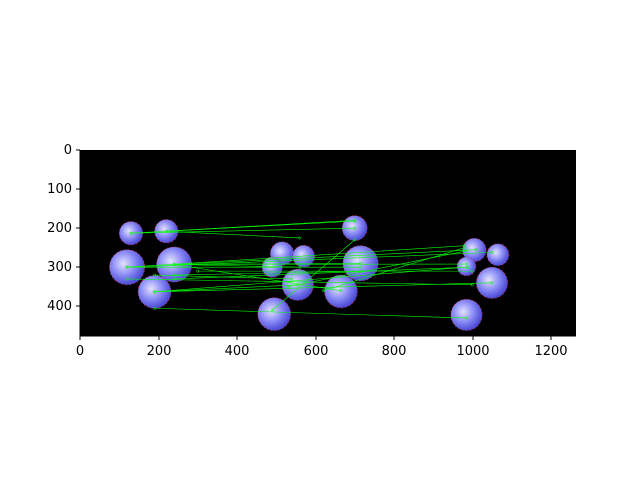 The width and height of the screenshot is (640, 480). Describe the element at coordinates (59, 228) in the screenshot. I see `y-tick-label: 200` at that location.